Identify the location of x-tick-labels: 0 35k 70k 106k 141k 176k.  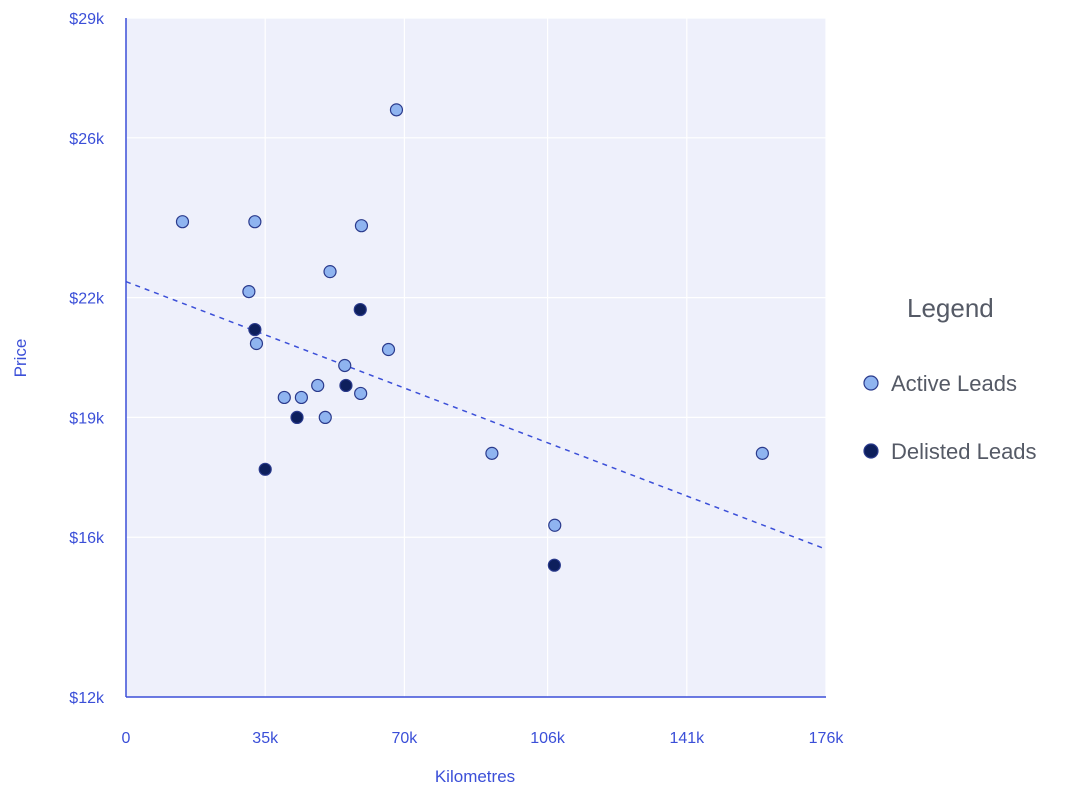
(483, 738).